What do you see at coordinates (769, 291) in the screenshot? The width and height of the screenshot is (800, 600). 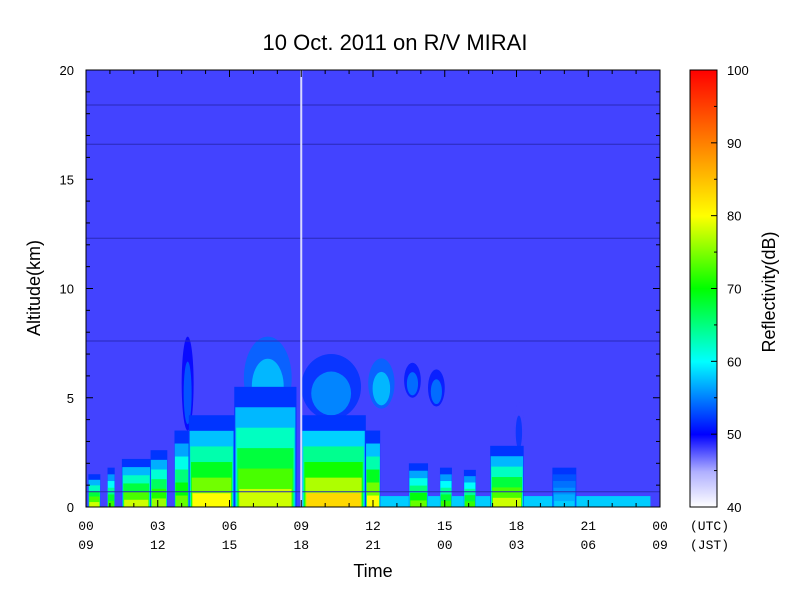 I see `colorbar-label: Reflectivity(dB)` at bounding box center [769, 291].